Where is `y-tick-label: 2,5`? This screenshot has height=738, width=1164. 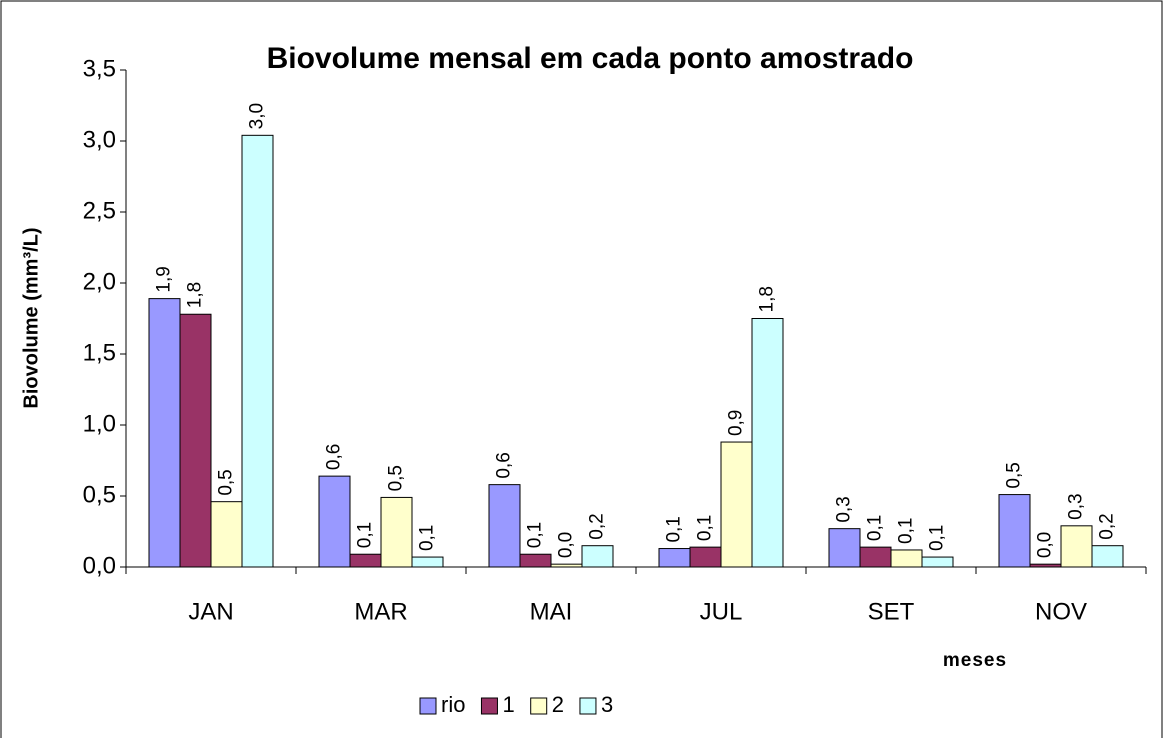
y-tick-label: 2,5 is located at coordinates (99, 210).